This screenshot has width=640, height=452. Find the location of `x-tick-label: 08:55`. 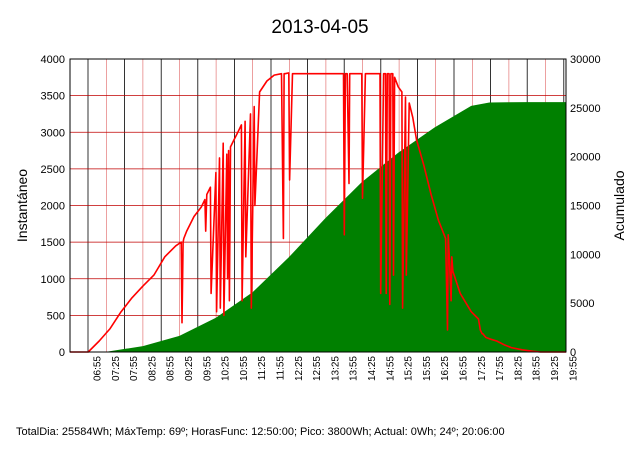

x-tick-label: 08:55 is located at coordinates (171, 368).